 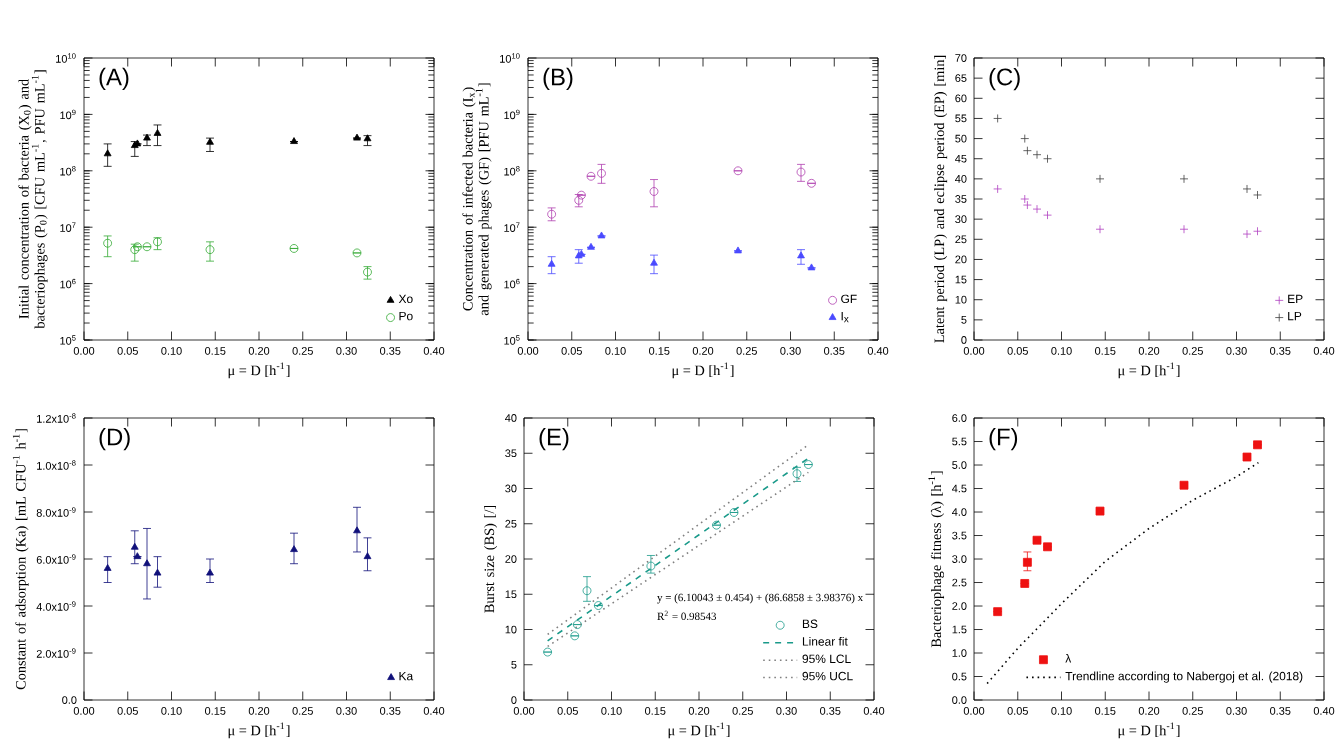 What do you see at coordinates (1123, 573) in the screenshot?
I see `line-series` at bounding box center [1123, 573].